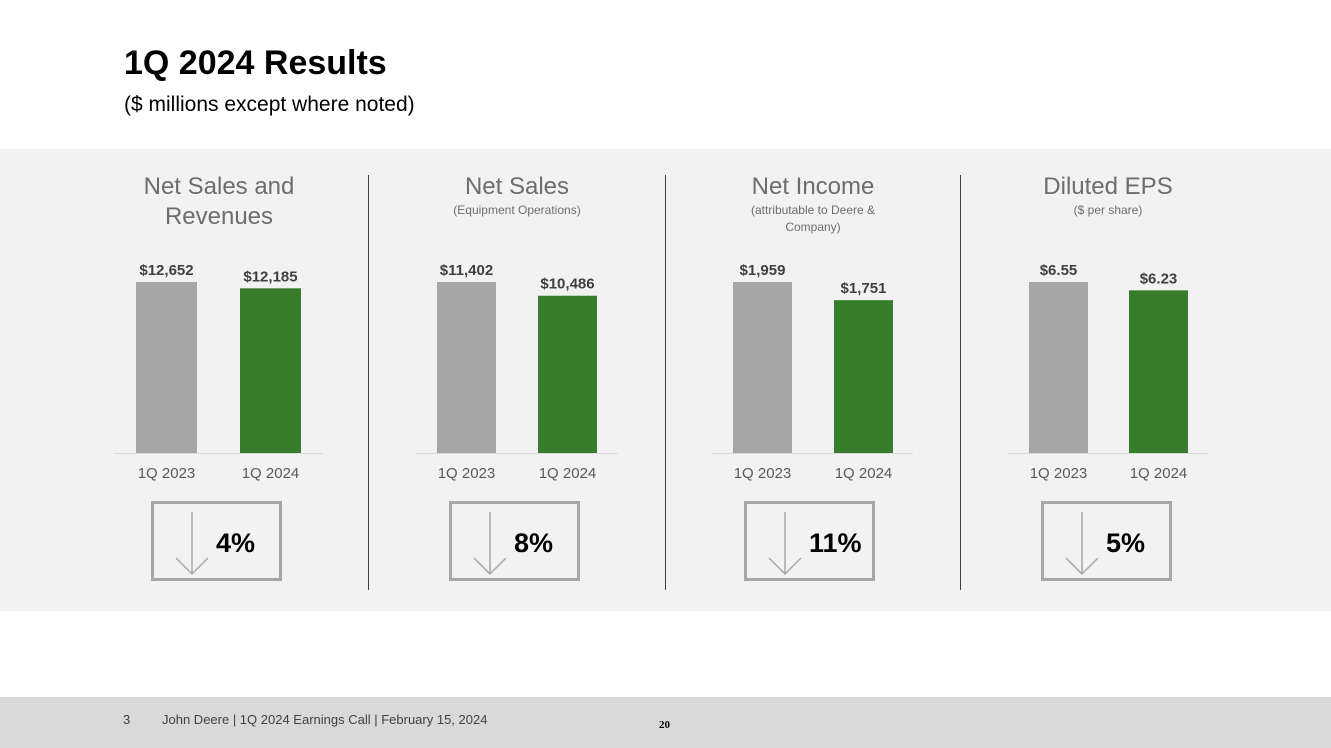 The width and height of the screenshot is (1331, 748). What do you see at coordinates (269, 104) in the screenshot?
I see `page-subtitle: ($ millions except where noted)` at bounding box center [269, 104].